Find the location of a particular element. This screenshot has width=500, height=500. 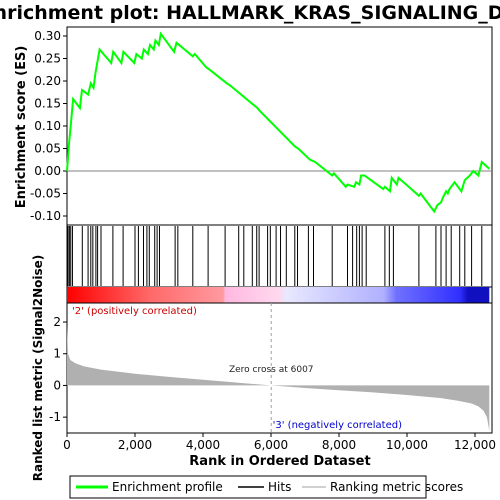

rank-y-tick-label: -1 is located at coordinates (55, 417).